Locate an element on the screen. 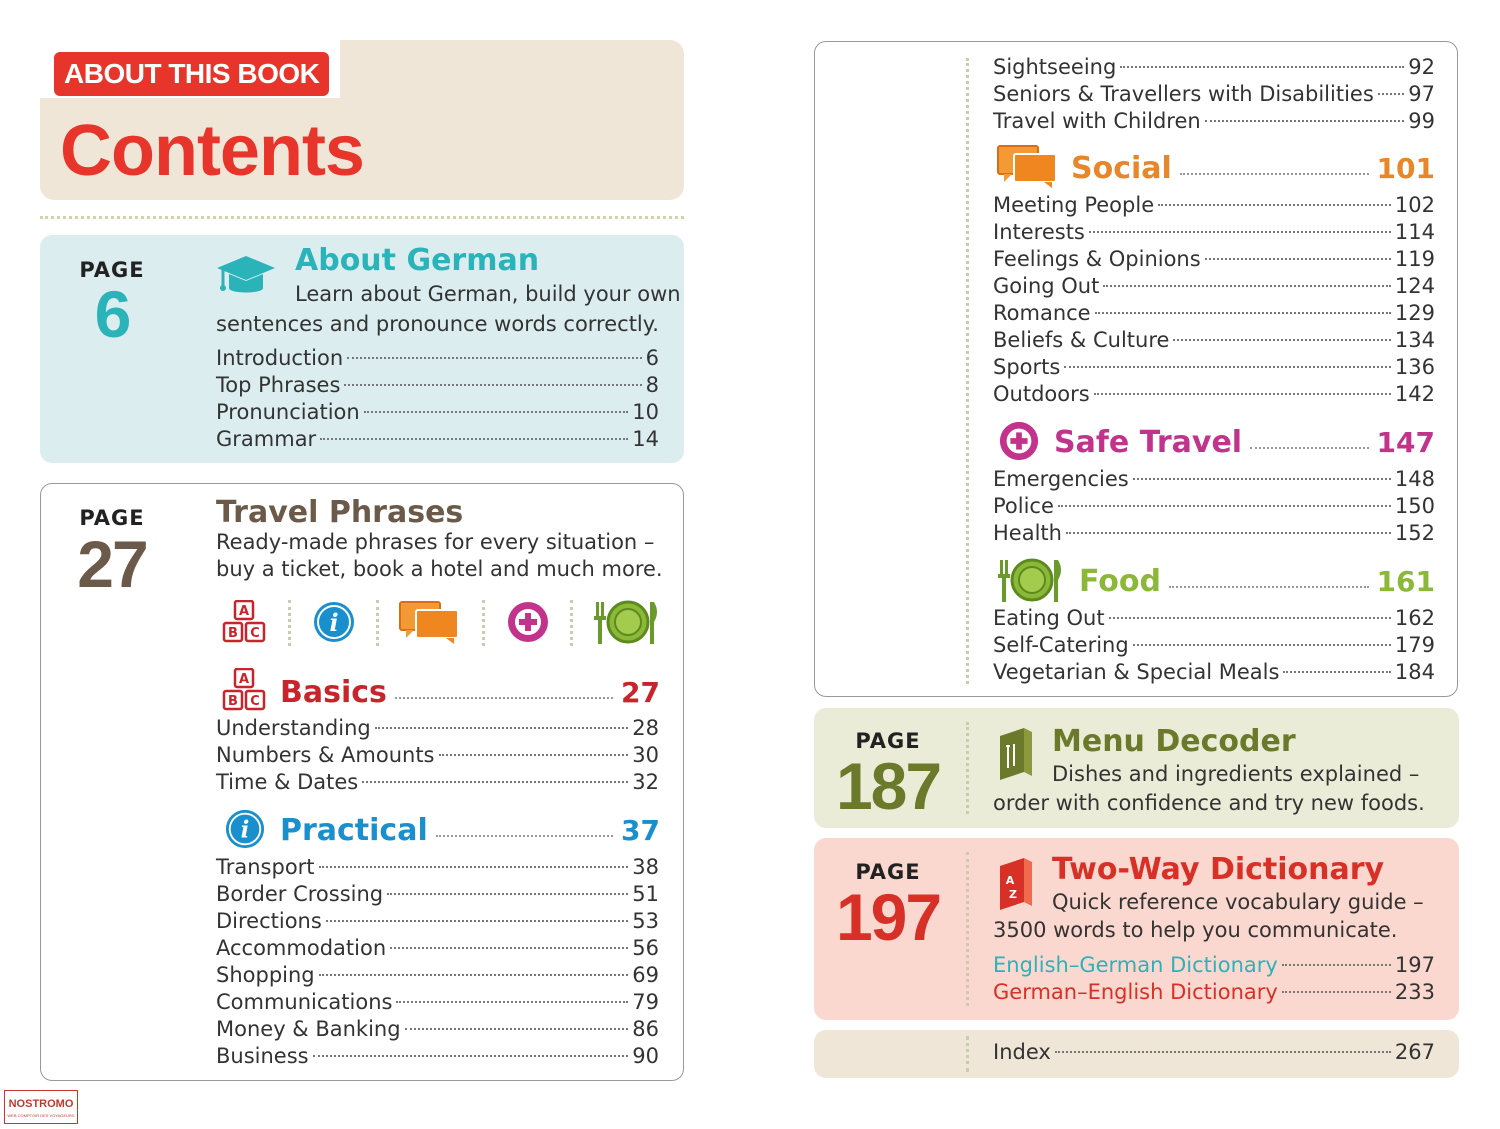  toc-entry: Introduction 6 is located at coordinates (437, 358).